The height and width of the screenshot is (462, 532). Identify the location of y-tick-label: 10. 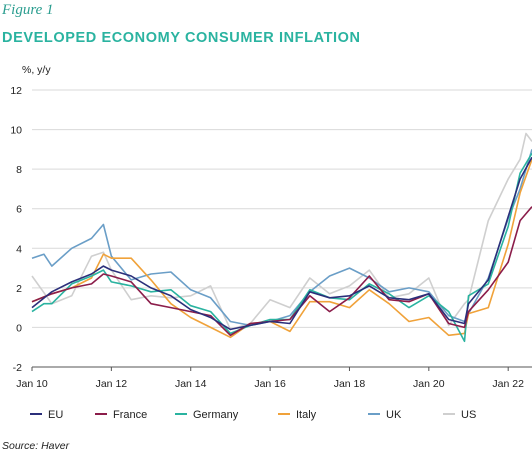
(16, 131).